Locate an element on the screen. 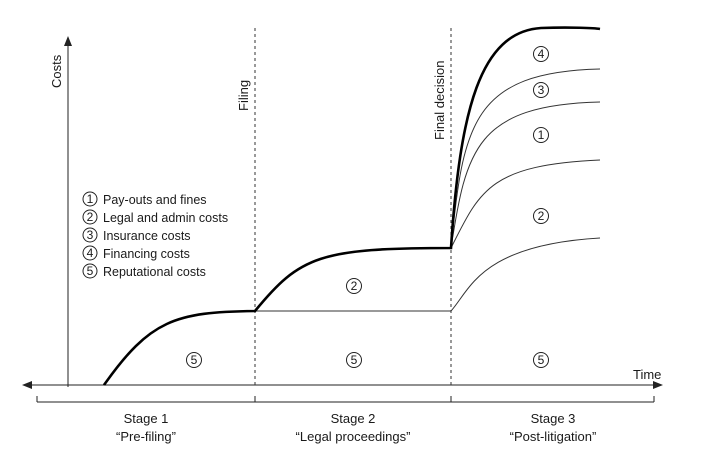 Image resolution: width=719 pixels, height=468 pixels. legend-item: 2 Legal and admin costs is located at coordinates (155, 217).